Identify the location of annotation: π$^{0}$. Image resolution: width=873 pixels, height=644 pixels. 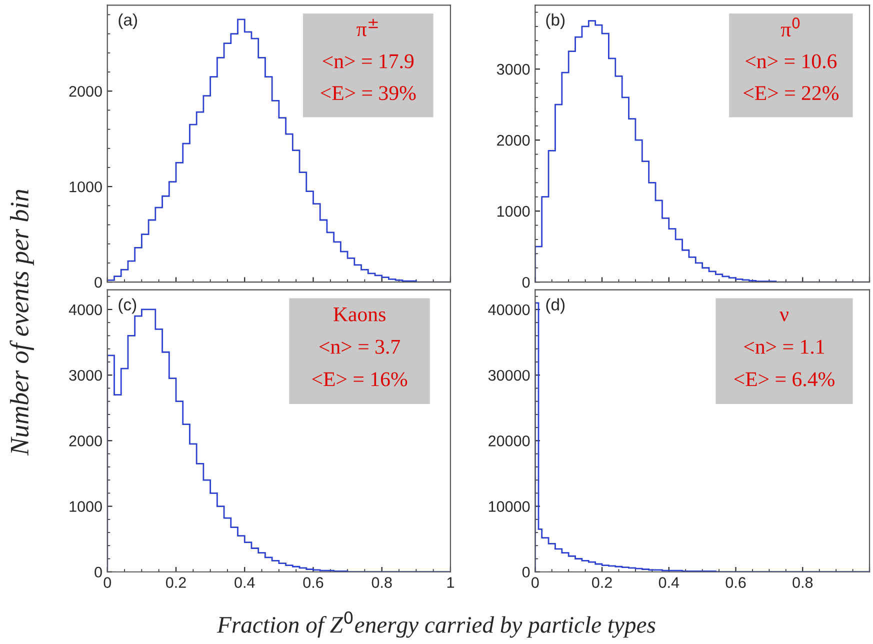
(790, 27).